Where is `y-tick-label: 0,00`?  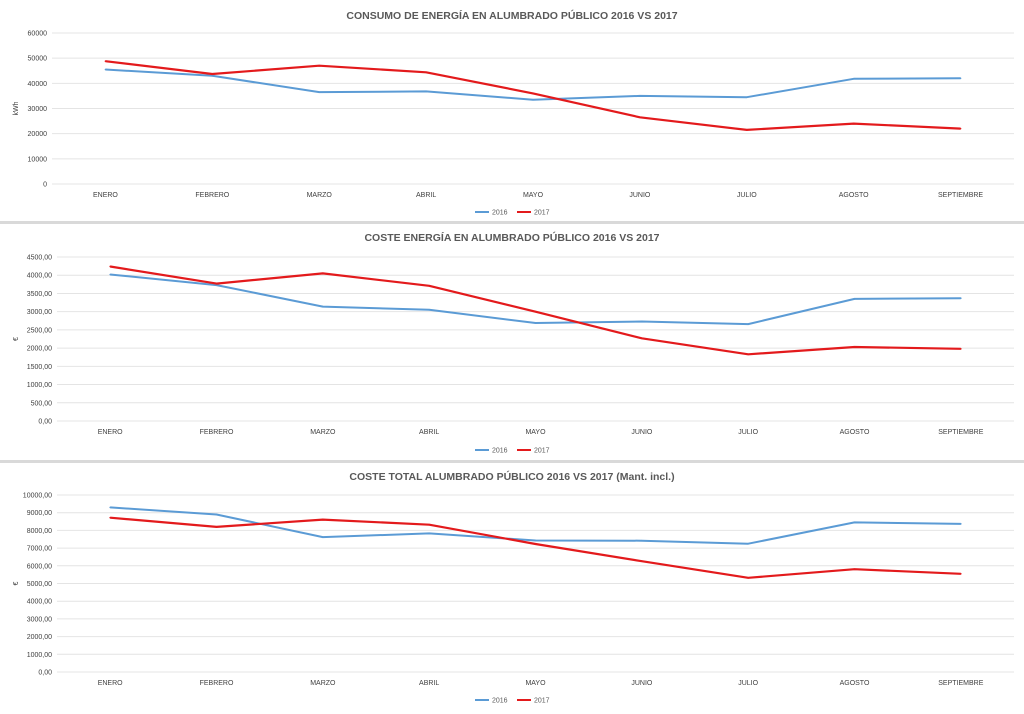 y-tick-label: 0,00 is located at coordinates (45, 673).